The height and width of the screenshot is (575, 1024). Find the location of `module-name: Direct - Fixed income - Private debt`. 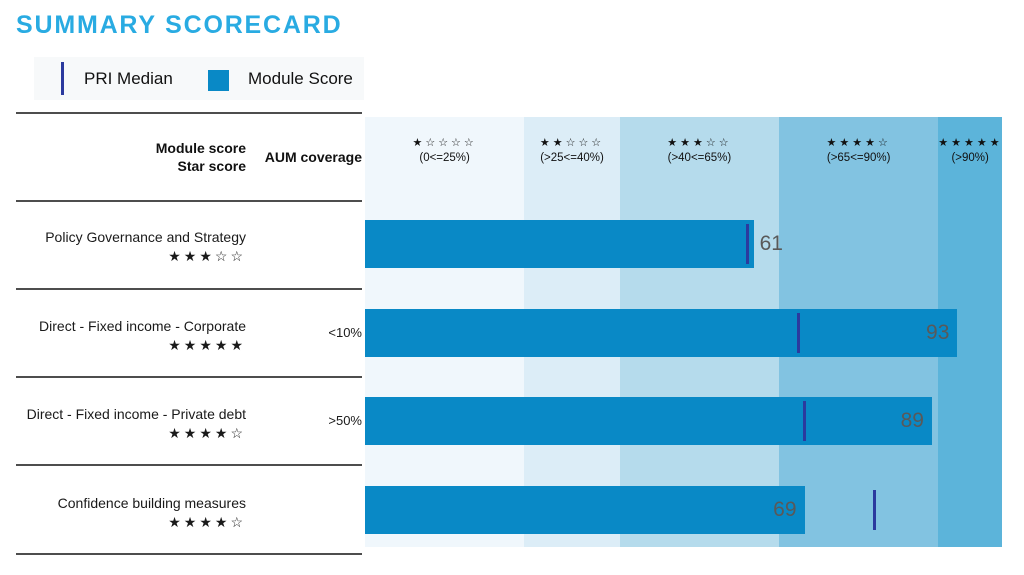

module-name: Direct - Fixed income - Private debt is located at coordinates (136, 414).